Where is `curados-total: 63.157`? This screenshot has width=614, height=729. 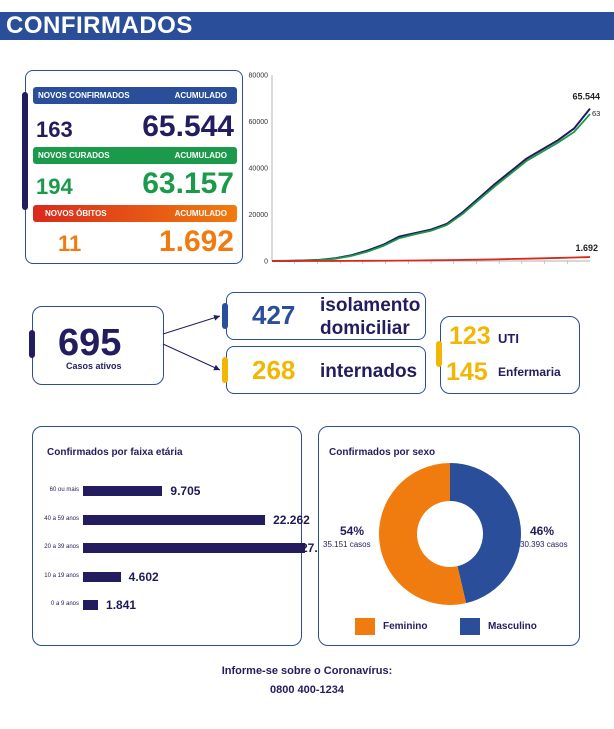 curados-total: 63.157 is located at coordinates (188, 183).